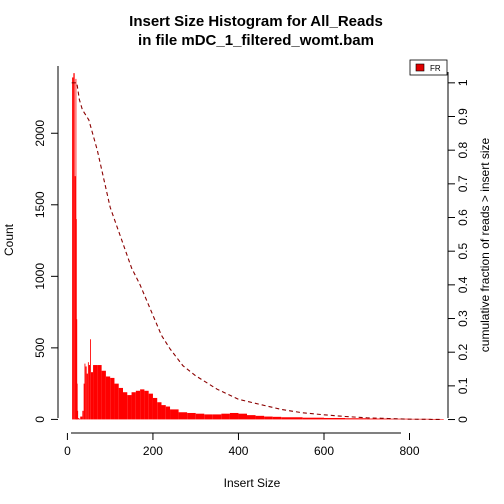 This screenshot has width=504, height=504. I want to click on y2-tick-label: 0.8, so click(463, 150).